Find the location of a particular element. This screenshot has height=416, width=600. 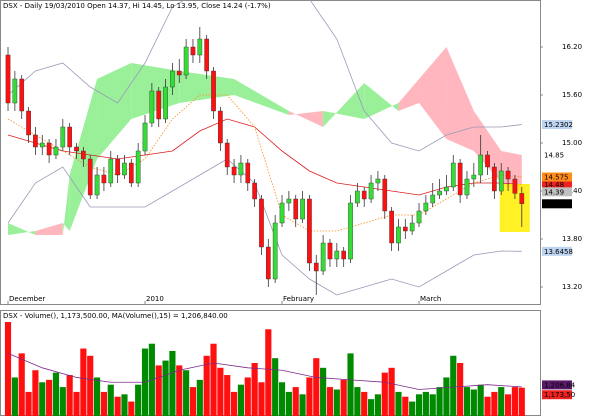

cloud-tag-bg is located at coordinates (557, 192).